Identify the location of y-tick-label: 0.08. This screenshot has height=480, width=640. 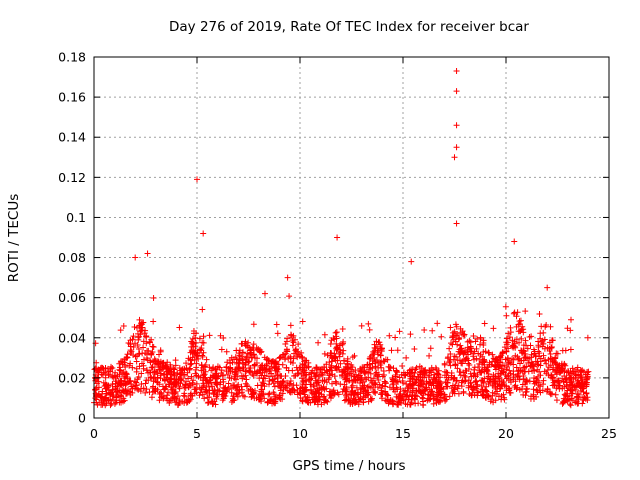
(72, 257).